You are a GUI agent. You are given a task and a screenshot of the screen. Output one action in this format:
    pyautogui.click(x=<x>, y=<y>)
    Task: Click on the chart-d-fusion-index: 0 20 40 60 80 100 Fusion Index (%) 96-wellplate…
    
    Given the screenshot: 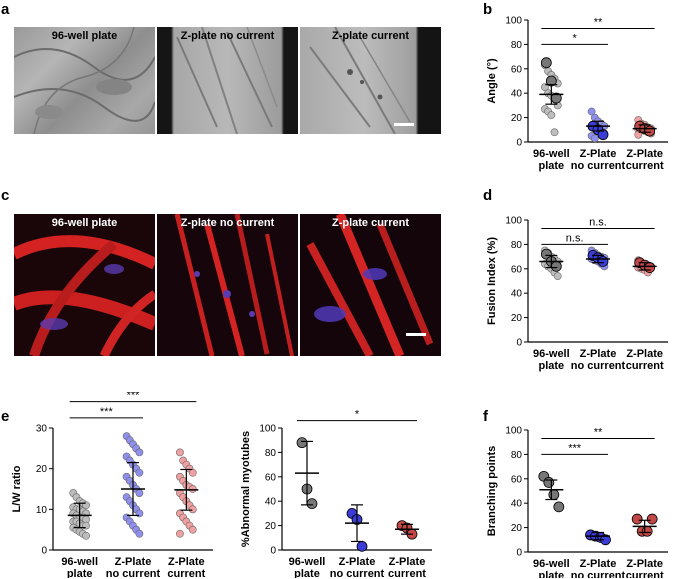 What is the action you would take?
    pyautogui.click(x=577, y=294)
    